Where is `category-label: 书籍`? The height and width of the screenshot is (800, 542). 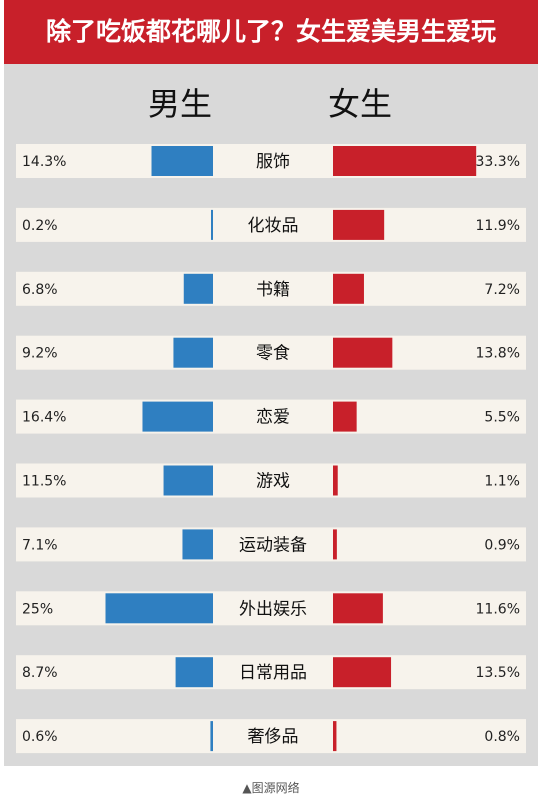 category-label: 书籍 is located at coordinates (273, 290).